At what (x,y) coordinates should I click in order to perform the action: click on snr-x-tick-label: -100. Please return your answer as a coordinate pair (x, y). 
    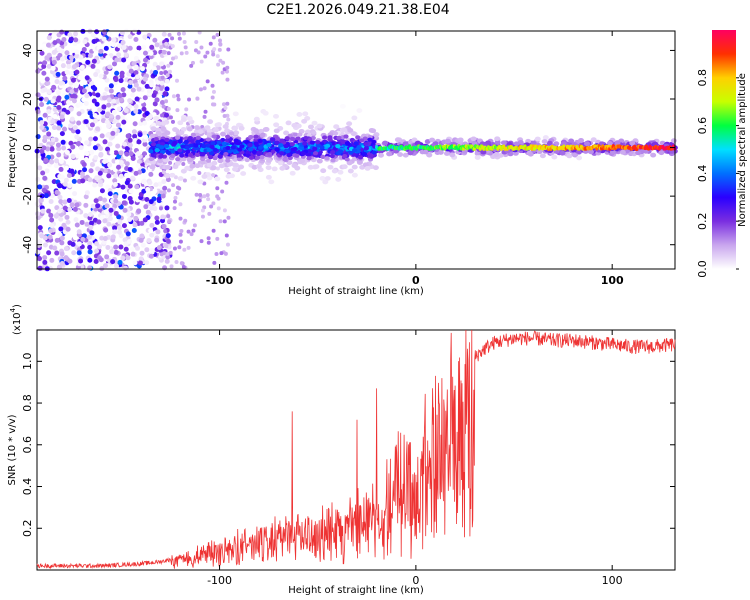
    Looking at the image, I should click on (219, 580).